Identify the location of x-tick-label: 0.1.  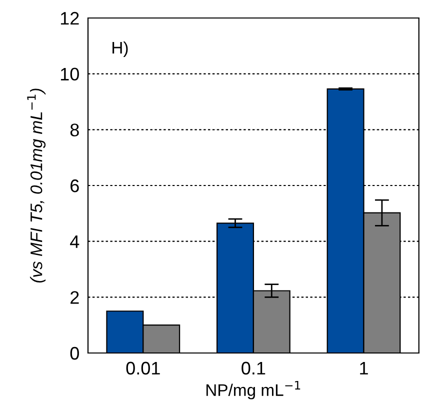
(254, 368).